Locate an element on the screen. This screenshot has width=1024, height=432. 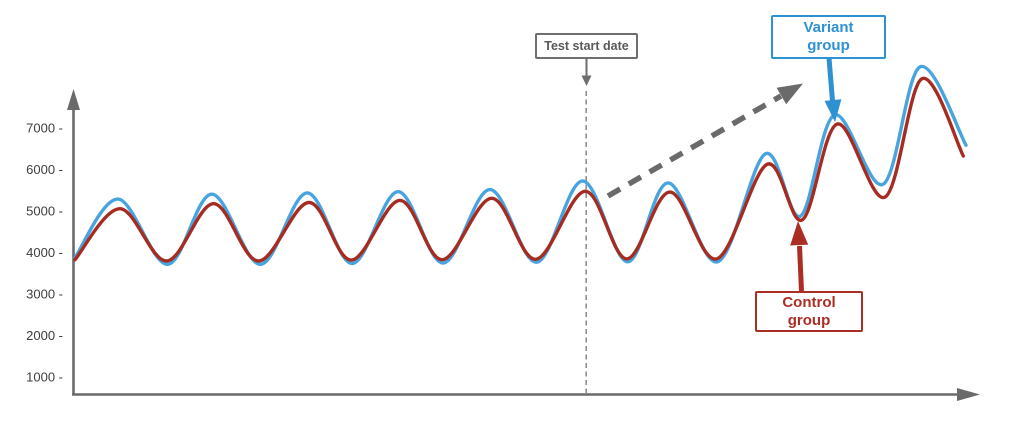
y-tick-4000: 4000 - is located at coordinates (44, 252).